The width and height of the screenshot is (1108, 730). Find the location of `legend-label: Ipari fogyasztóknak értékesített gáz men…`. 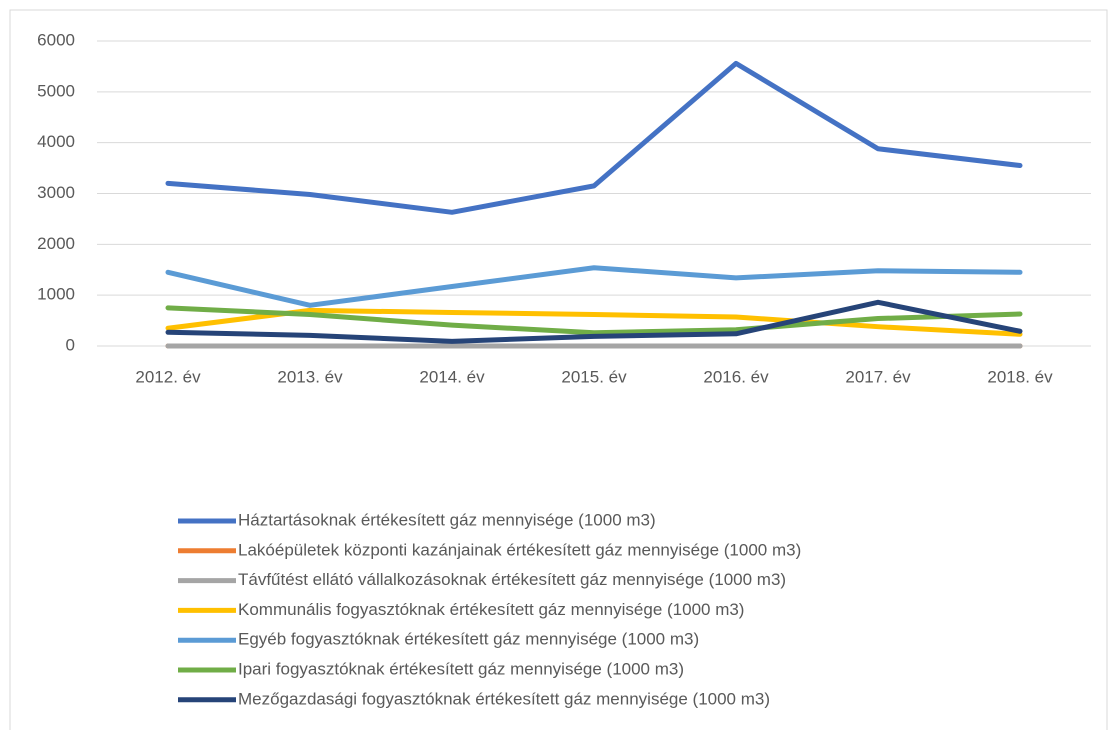

legend-label: Ipari fogyasztóknak értékesített gáz men… is located at coordinates (461, 668).